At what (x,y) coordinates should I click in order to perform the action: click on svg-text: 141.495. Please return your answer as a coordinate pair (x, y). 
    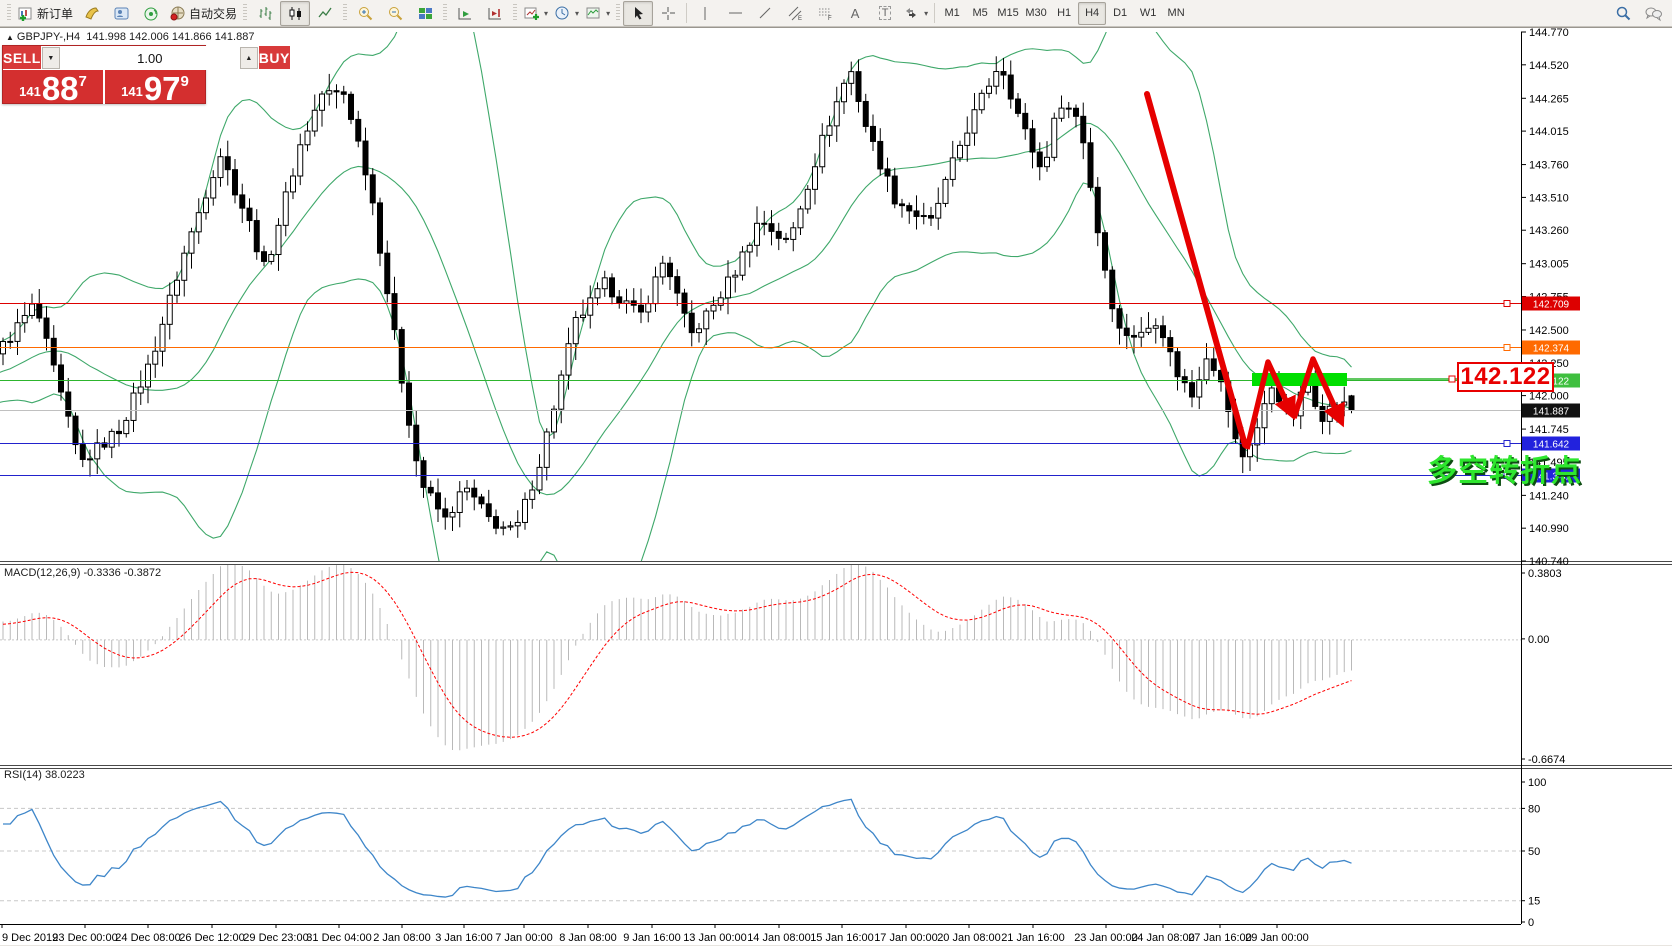
    Looking at the image, I should click on (1549, 463).